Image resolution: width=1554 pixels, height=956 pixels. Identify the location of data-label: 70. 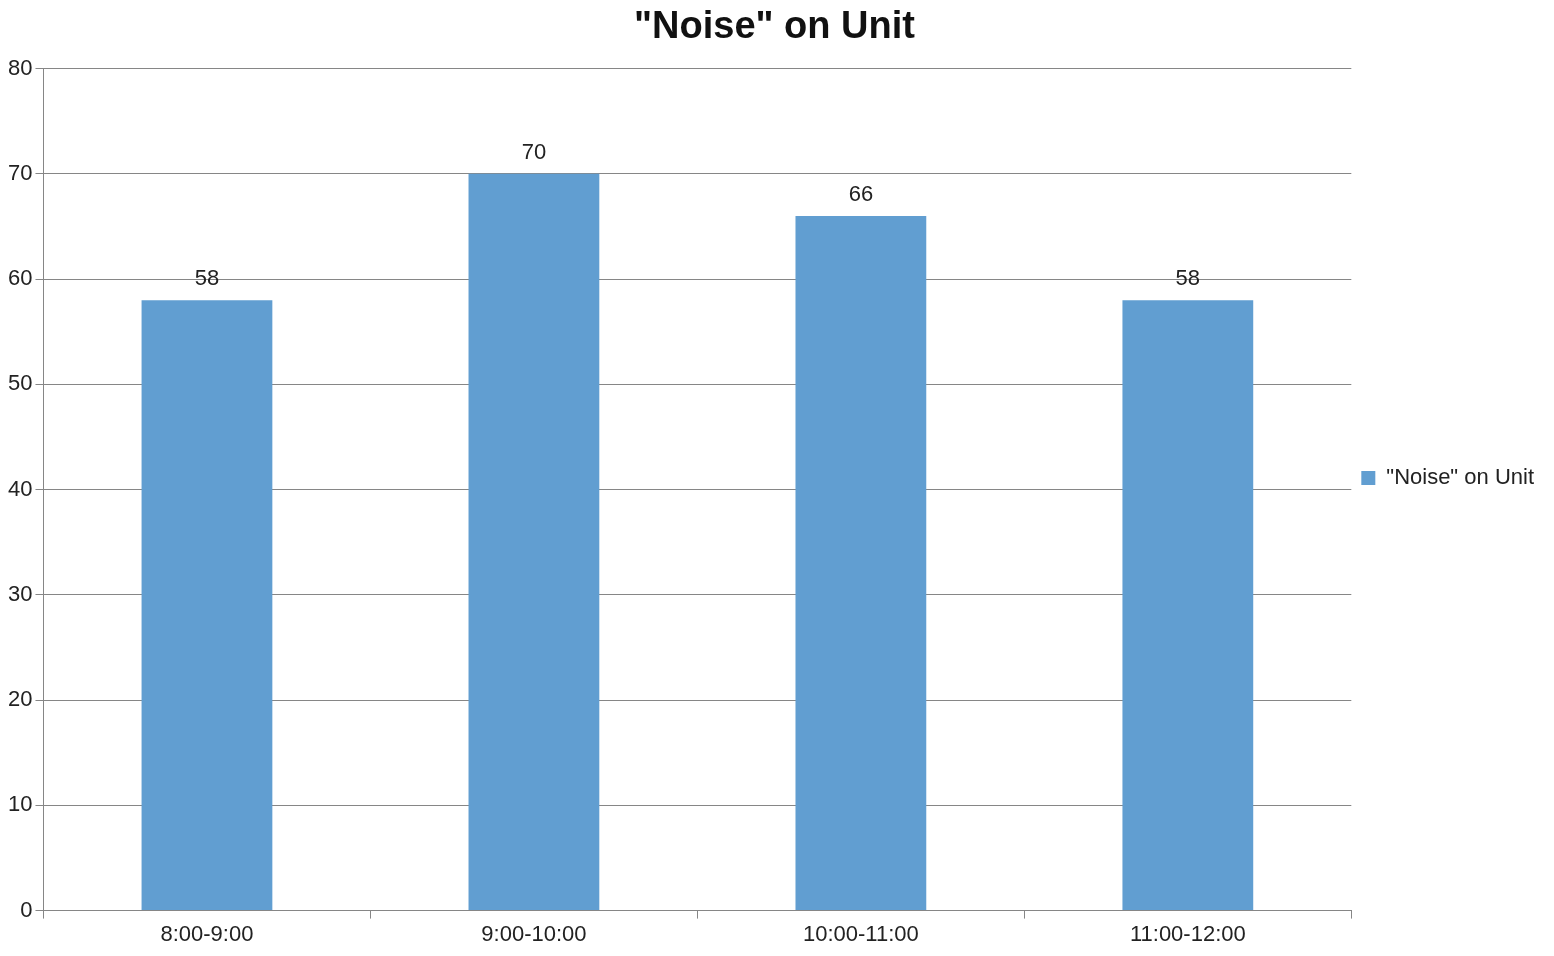
(534, 151).